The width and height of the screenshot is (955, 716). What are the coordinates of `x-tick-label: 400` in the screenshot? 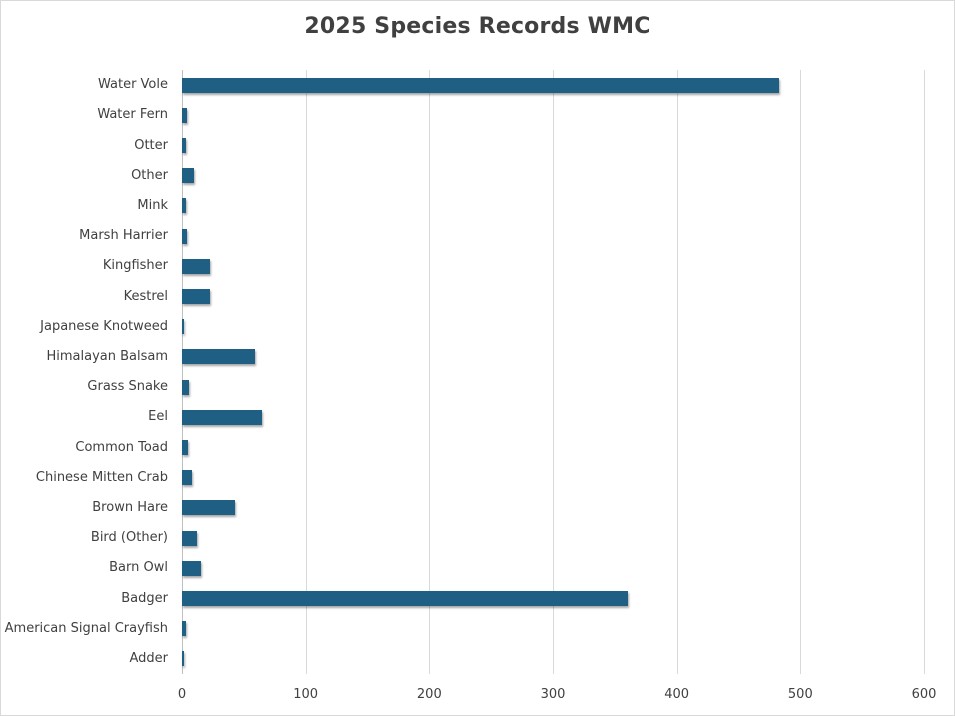 It's located at (677, 694).